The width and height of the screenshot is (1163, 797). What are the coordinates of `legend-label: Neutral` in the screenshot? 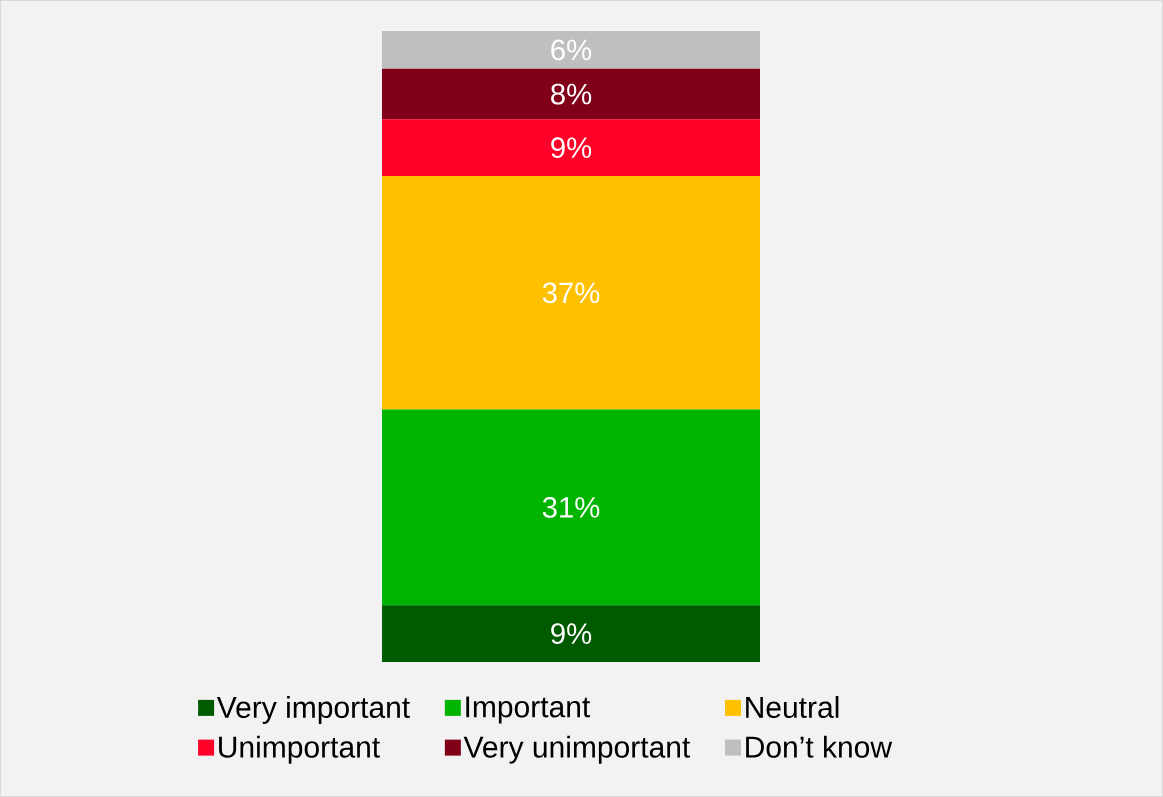 It's located at (792, 707).